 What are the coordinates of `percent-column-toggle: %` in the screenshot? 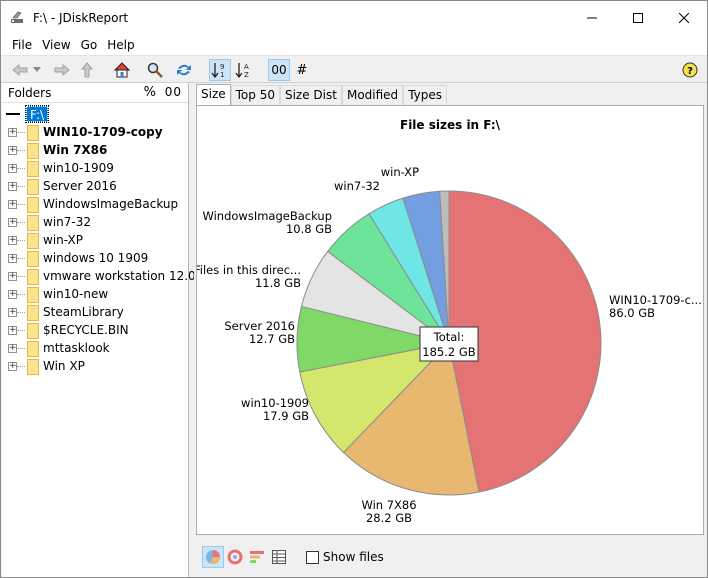 It's located at (149, 92).